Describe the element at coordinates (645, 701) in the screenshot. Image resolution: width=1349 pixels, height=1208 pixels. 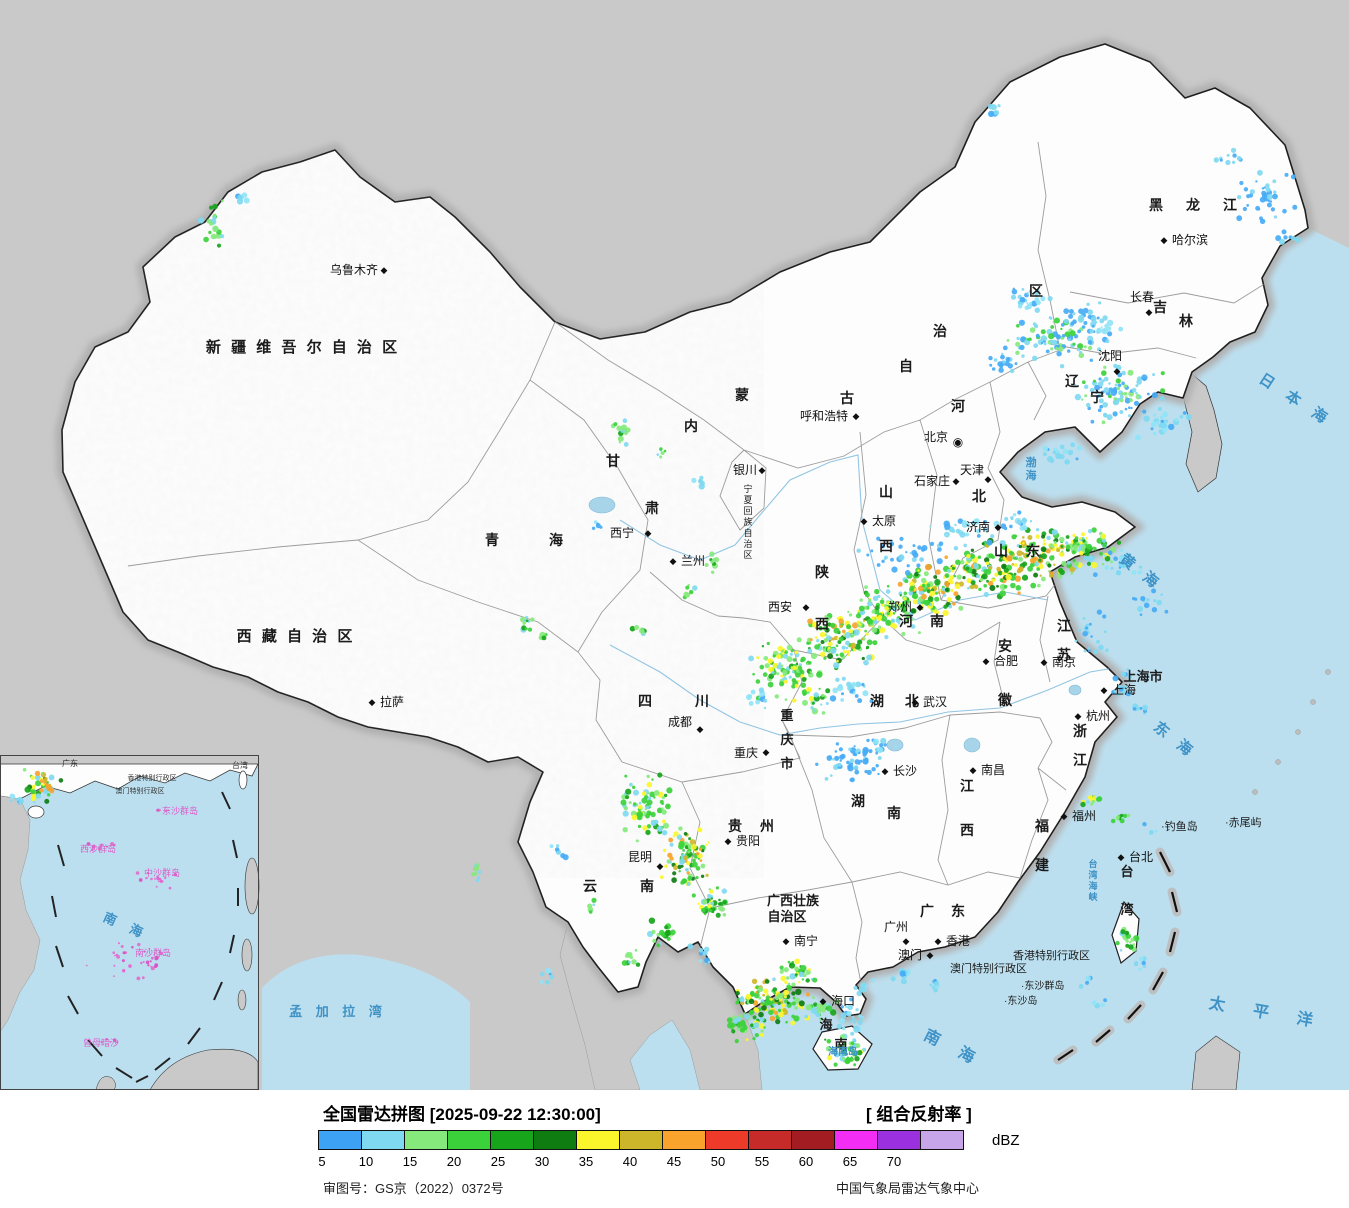
I see `province-label: 四` at that location.